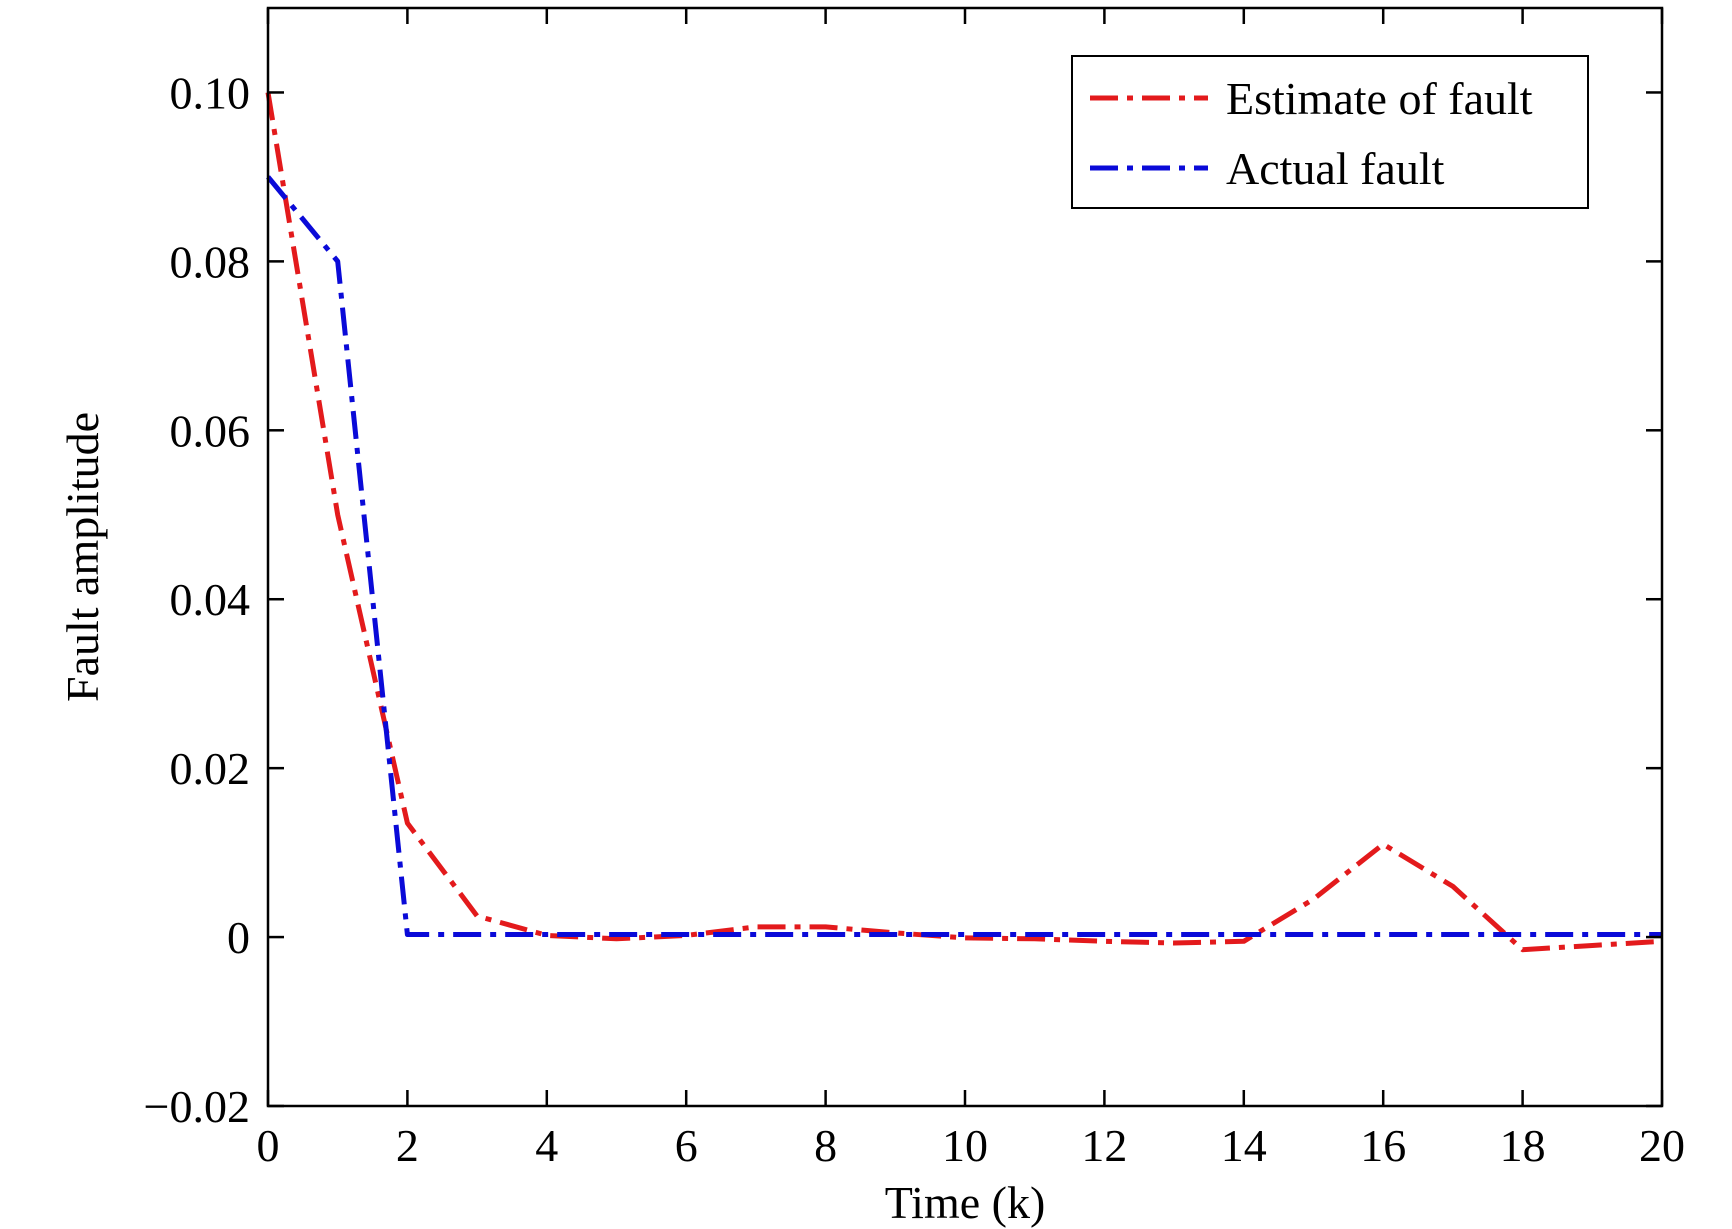 This screenshot has width=1732, height=1229. Describe the element at coordinates (407, 1145) in the screenshot. I see `x-tick-label: 2` at that location.